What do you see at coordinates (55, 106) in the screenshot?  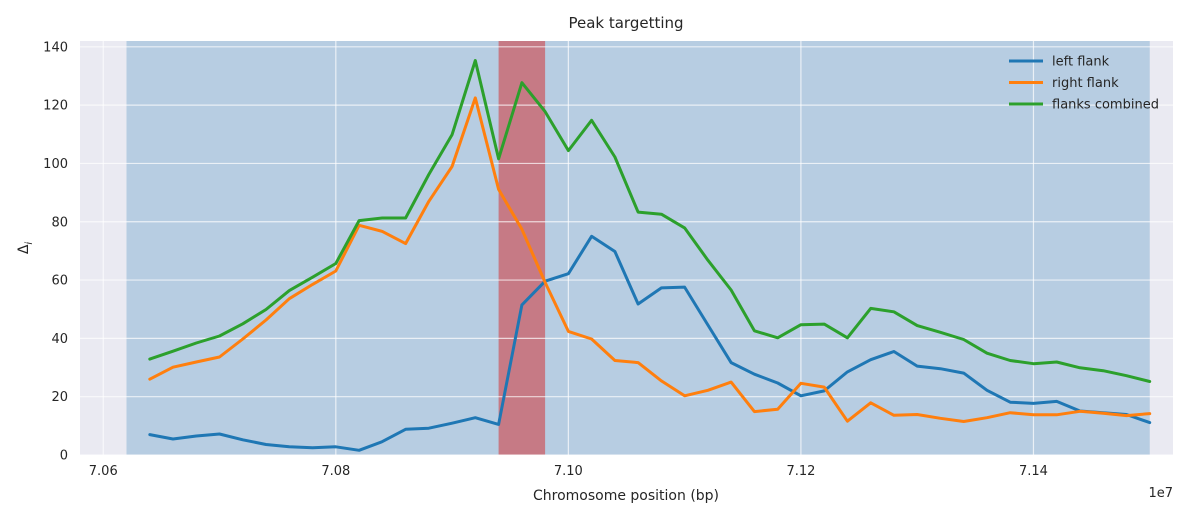 I see `y-tick-label: 120` at bounding box center [55, 106].